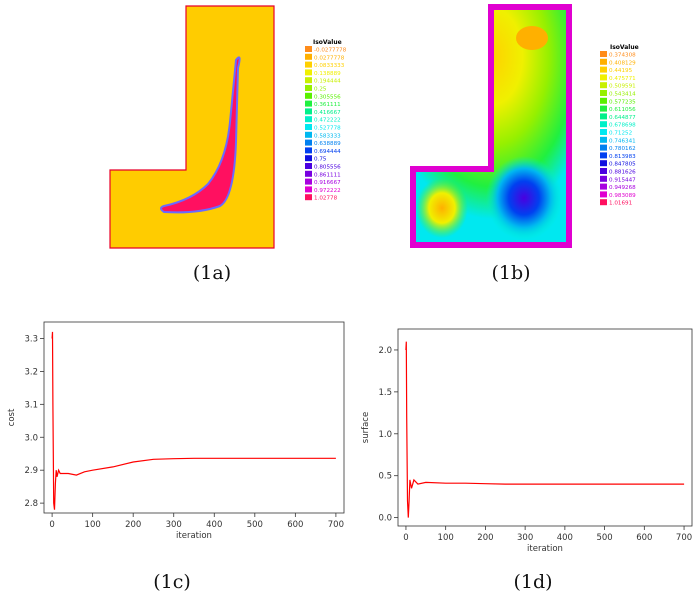 The image size is (694, 598). Describe the element at coordinates (327, 113) in the screenshot. I see `legend-label: 0.416667` at that location.